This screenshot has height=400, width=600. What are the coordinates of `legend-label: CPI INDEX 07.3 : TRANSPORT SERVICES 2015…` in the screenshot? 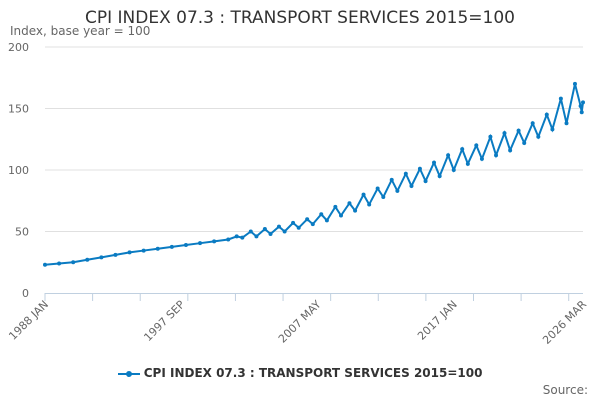 It's located at (313, 373).